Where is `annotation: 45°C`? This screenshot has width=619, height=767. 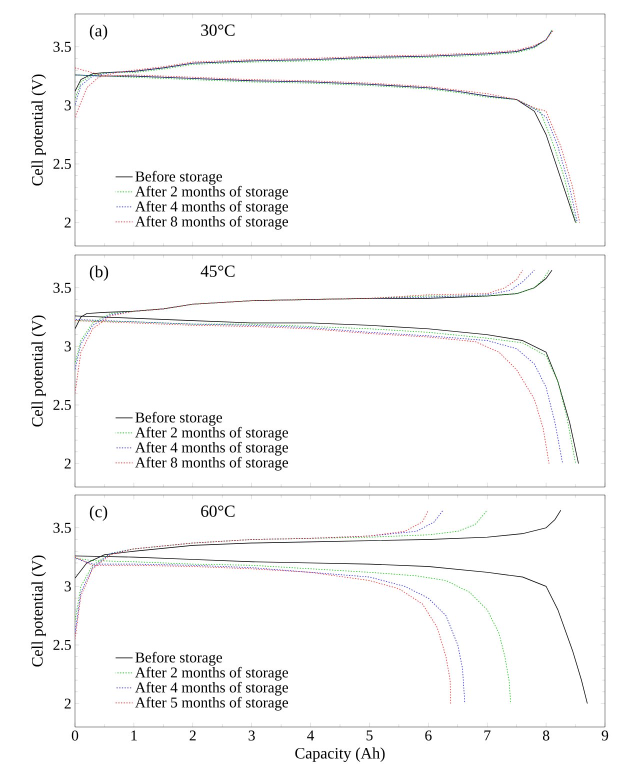
annotation: 45°C is located at coordinates (217, 271).